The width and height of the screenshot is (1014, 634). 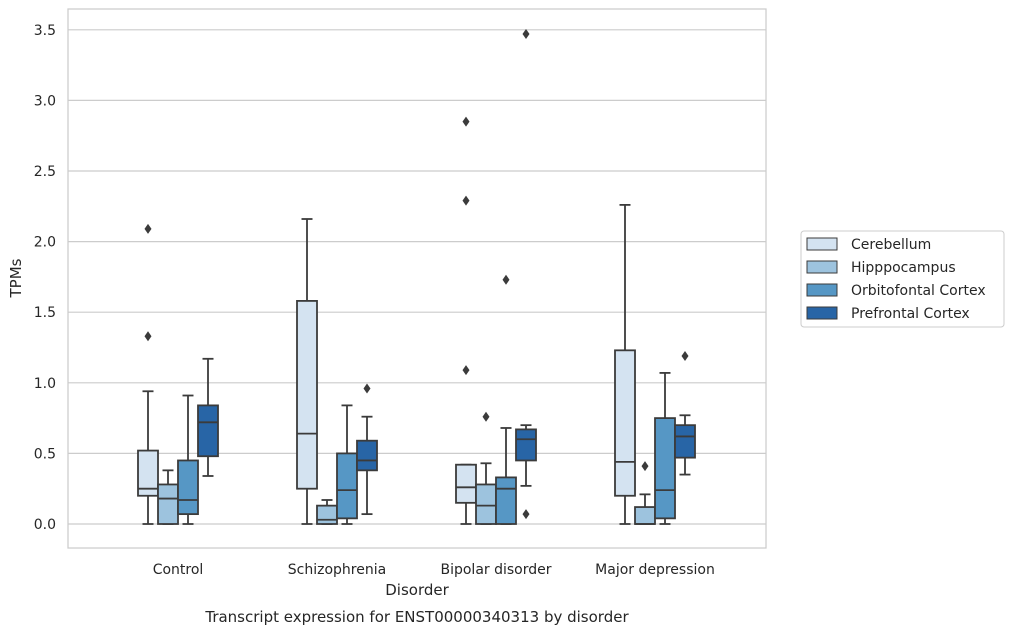 I want to click on legend-frame, so click(x=902, y=279).